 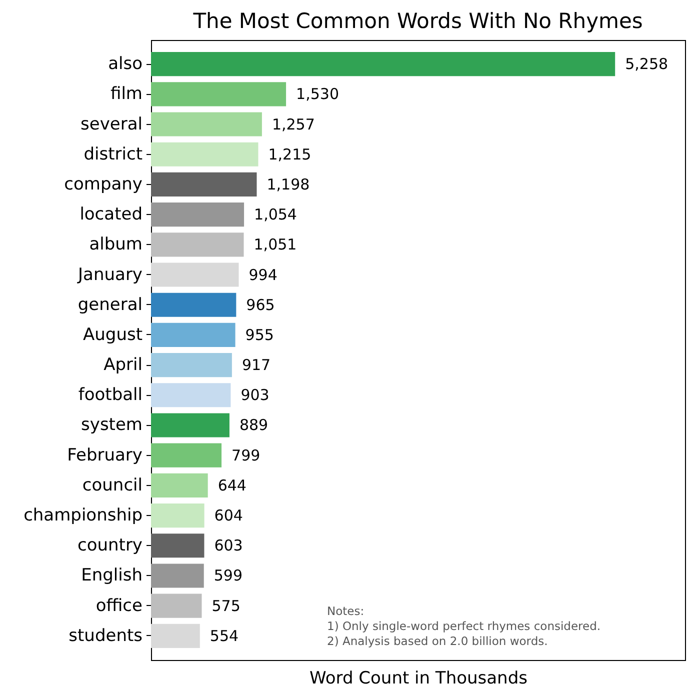 I want to click on y-tick-label: company, so click(x=103, y=184).